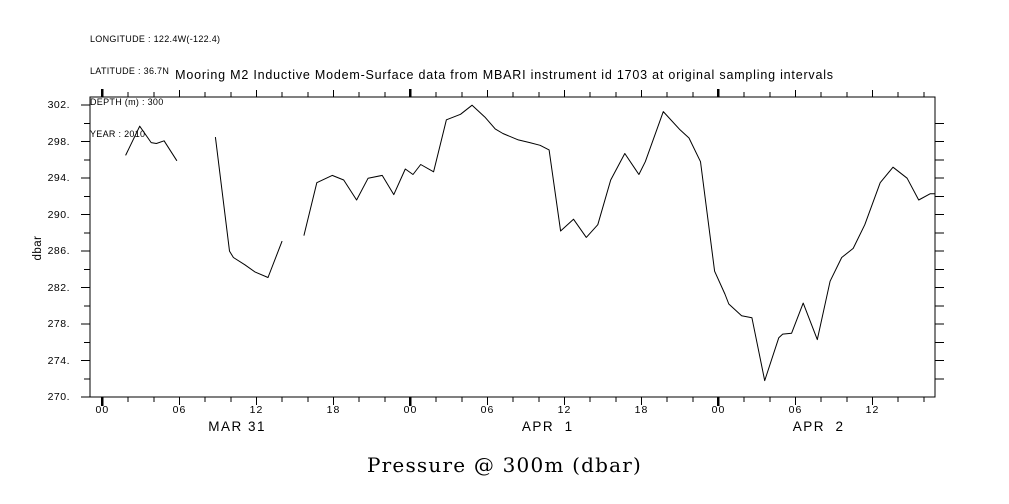 This screenshot has width=1009, height=504. Describe the element at coordinates (127, 102) in the screenshot. I see `depth-label: DEPTH (m) : 300` at that location.